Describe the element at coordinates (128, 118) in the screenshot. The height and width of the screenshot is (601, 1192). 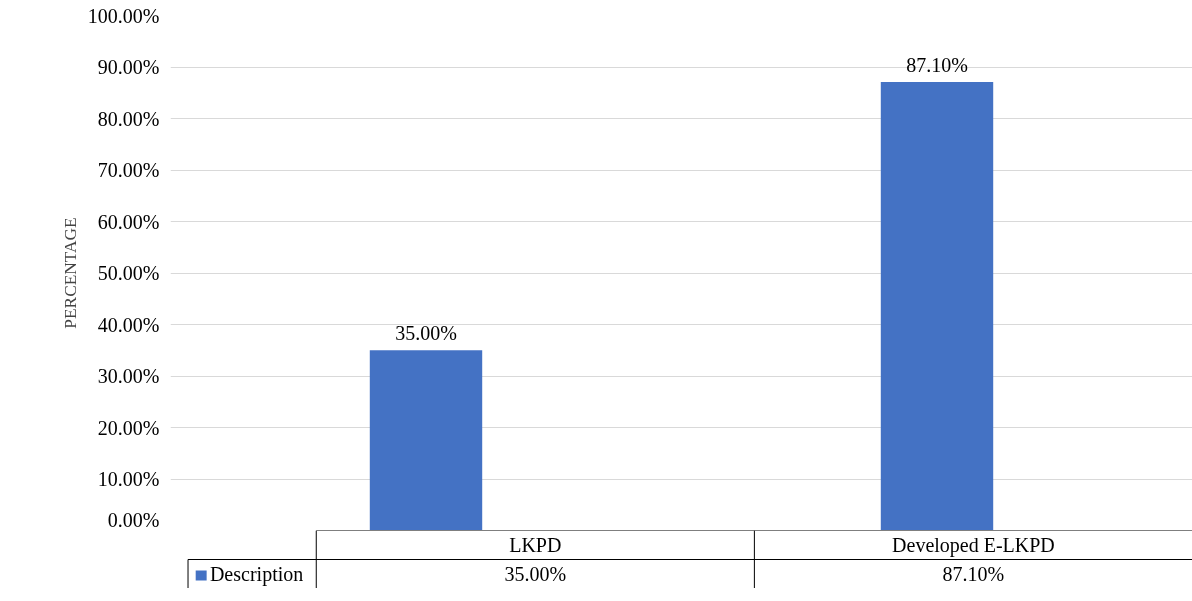
I see `y-tick-label: 80.00%` at that location.